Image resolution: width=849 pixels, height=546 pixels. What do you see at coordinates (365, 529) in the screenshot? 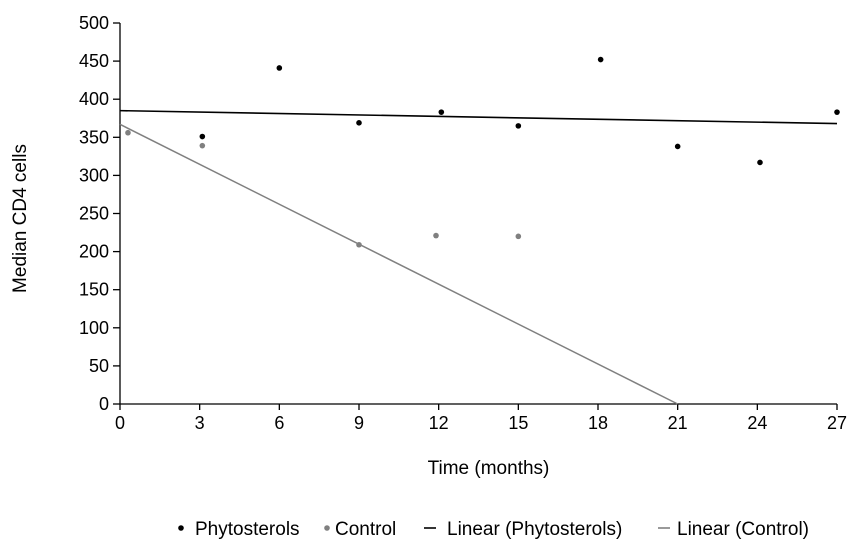
I see `legend-label-1: Control` at bounding box center [365, 529].